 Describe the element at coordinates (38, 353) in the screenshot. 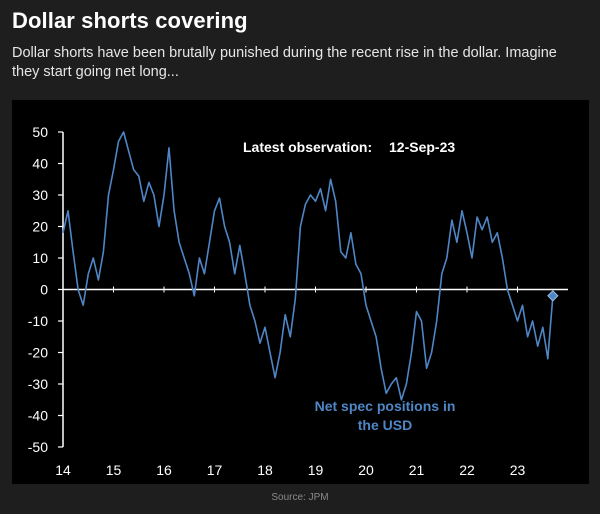

I see `y-tick-label: -20` at that location.